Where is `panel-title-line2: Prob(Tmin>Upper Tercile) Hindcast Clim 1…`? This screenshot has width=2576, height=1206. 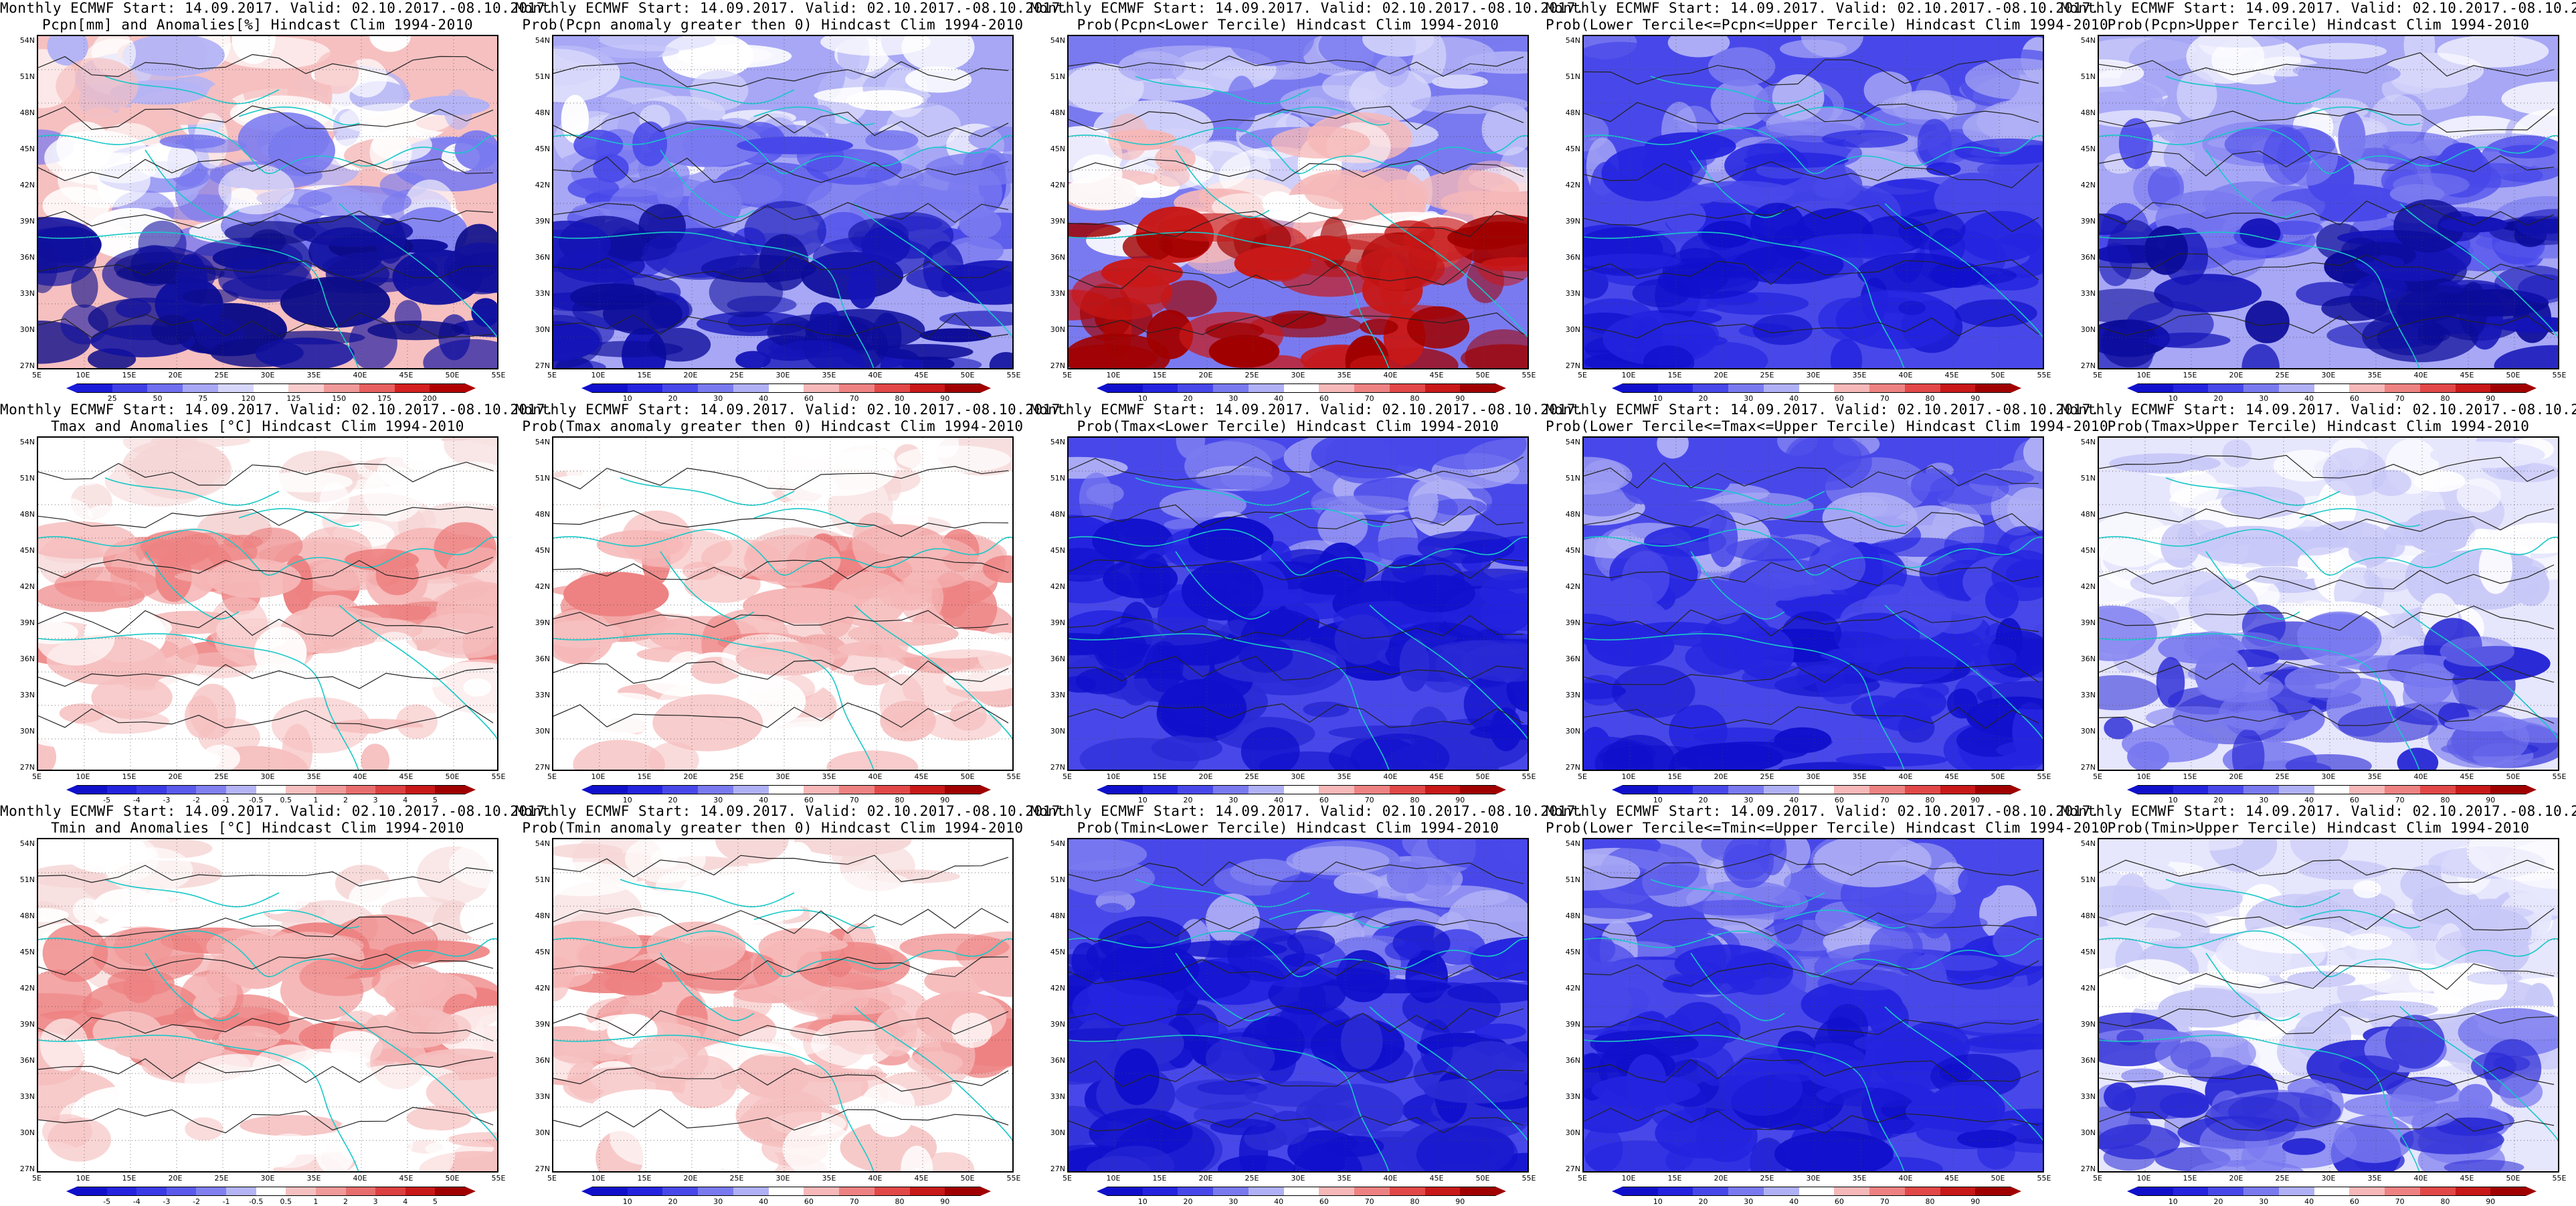 panel-title-line2: Prob(Tmin>Upper Tercile) Hindcast Clim 1… is located at coordinates (2318, 828).